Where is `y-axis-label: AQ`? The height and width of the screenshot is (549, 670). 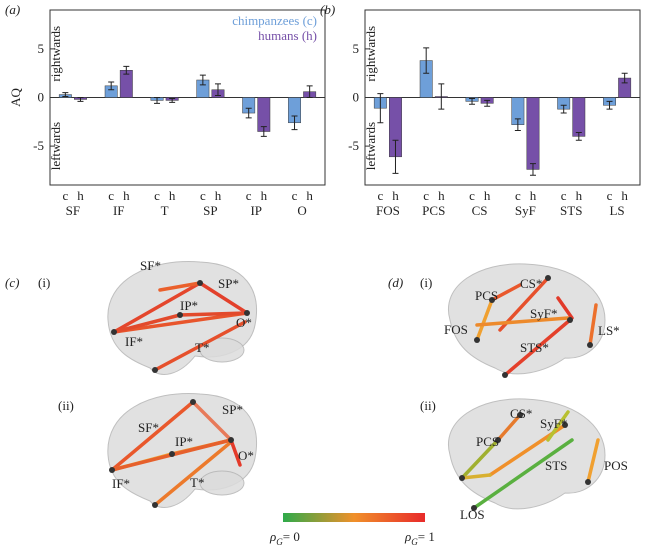 y-axis-label: AQ is located at coordinates (15, 97).